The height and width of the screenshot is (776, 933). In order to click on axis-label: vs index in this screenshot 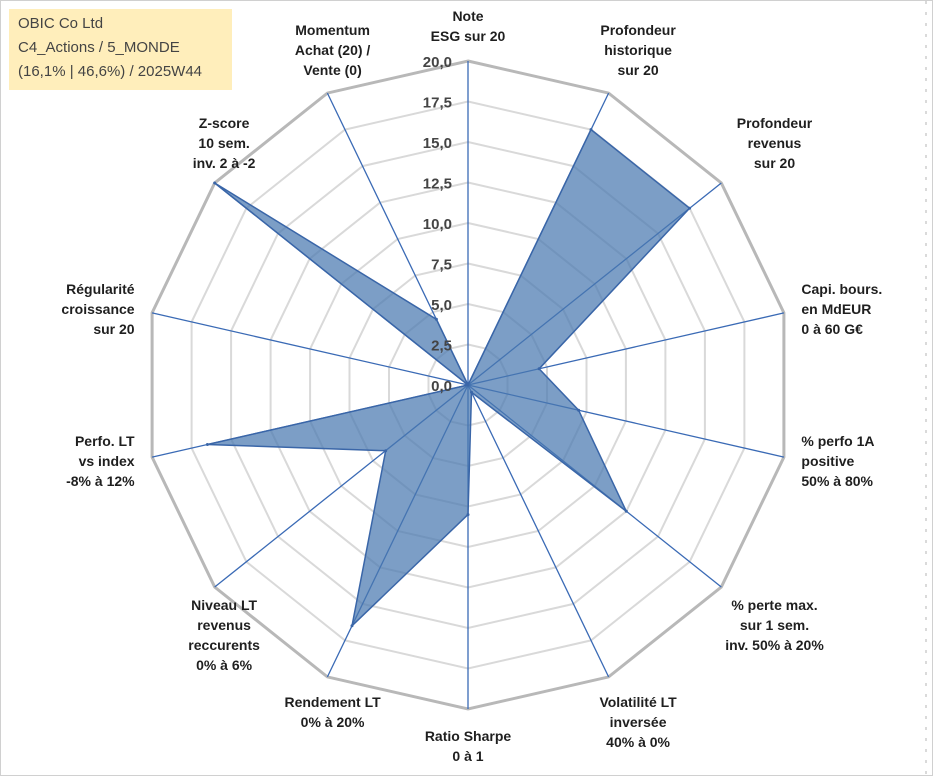, I will do `click(107, 461)`.